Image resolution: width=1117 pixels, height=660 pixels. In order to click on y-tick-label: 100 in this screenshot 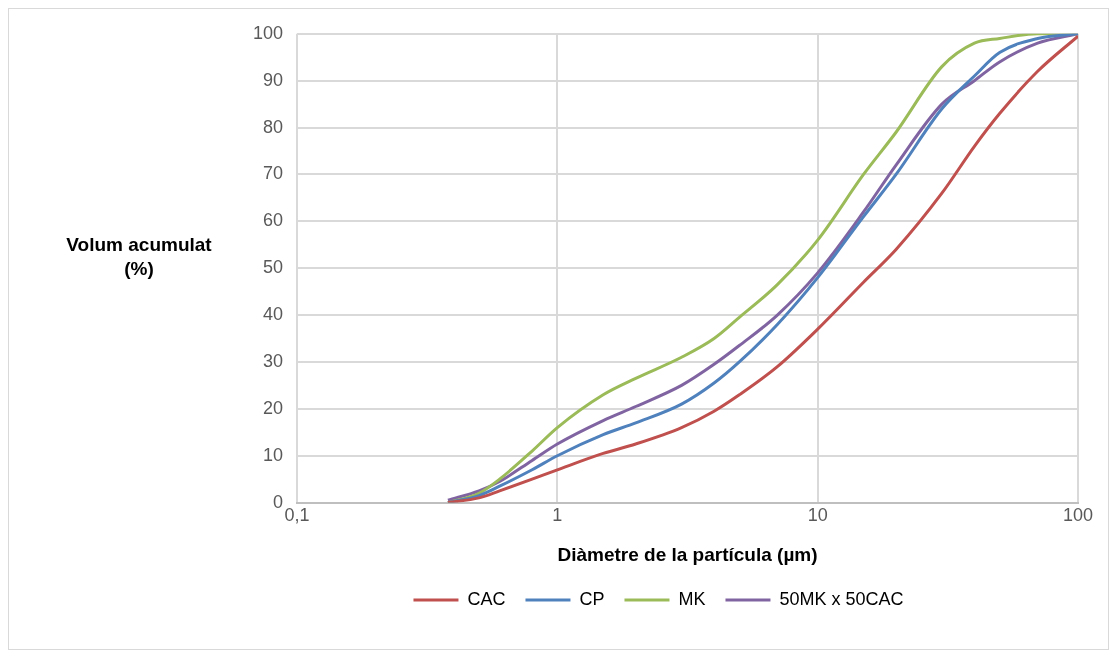, I will do `click(268, 32)`.